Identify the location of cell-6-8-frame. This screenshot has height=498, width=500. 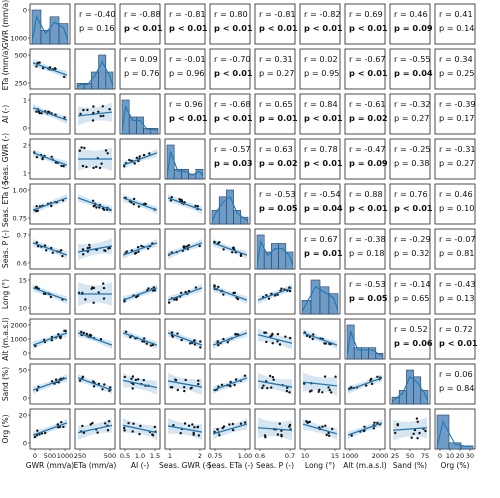
(410, 294).